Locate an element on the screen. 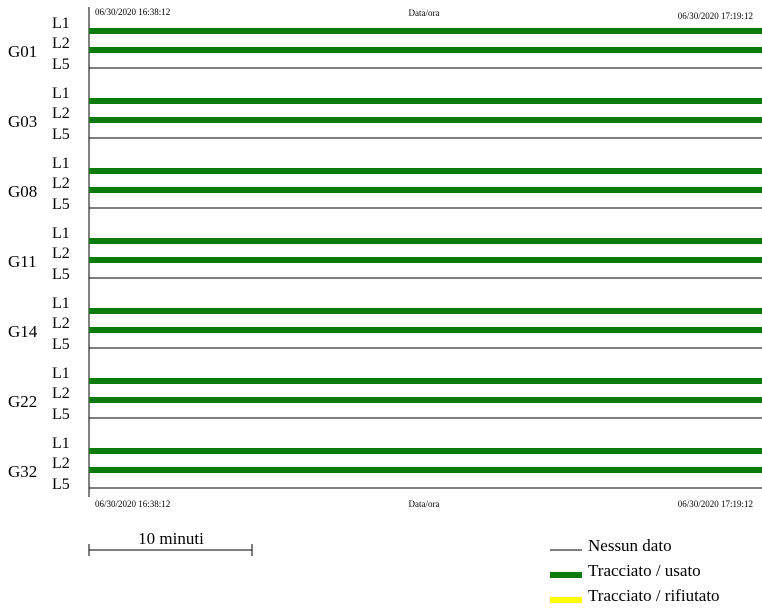 Image resolution: width=762 pixels, height=611 pixels. satellite-label: G08 is located at coordinates (22, 191).